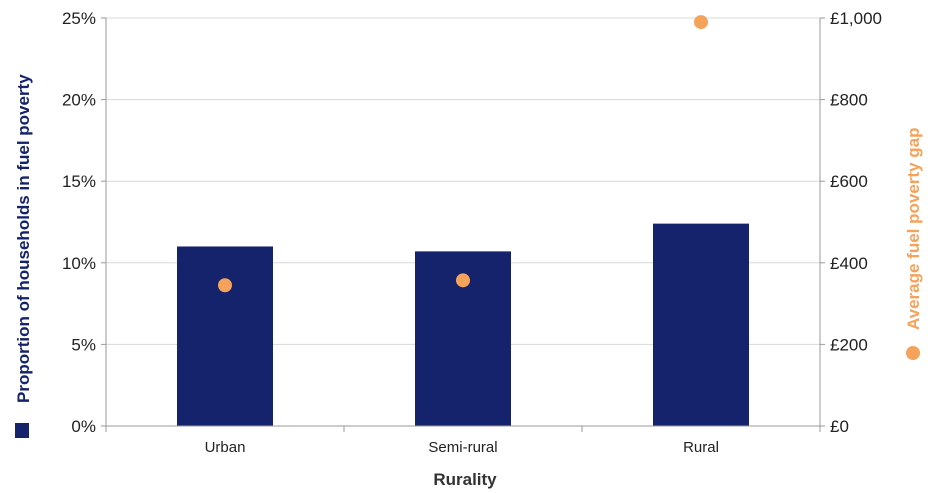  I want to click on x-axis-title: Rurality, so click(465, 479).